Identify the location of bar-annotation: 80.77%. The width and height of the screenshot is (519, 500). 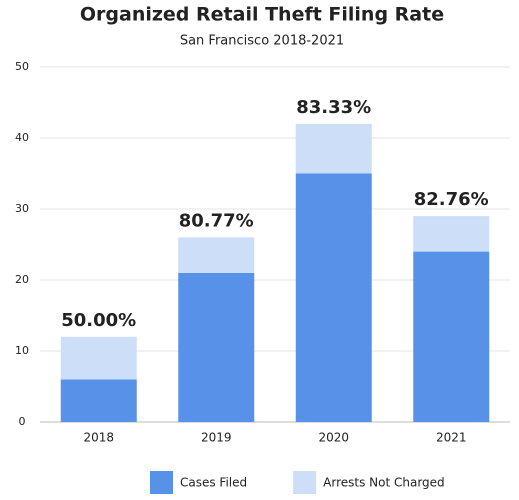
(216, 220).